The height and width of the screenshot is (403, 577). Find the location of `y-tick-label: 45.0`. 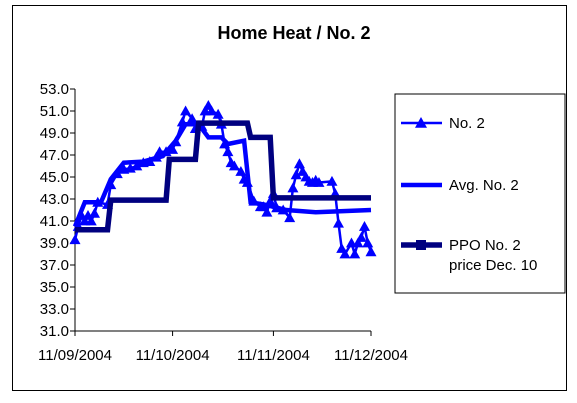

y-tick-label: 45.0 is located at coordinates (54, 177).